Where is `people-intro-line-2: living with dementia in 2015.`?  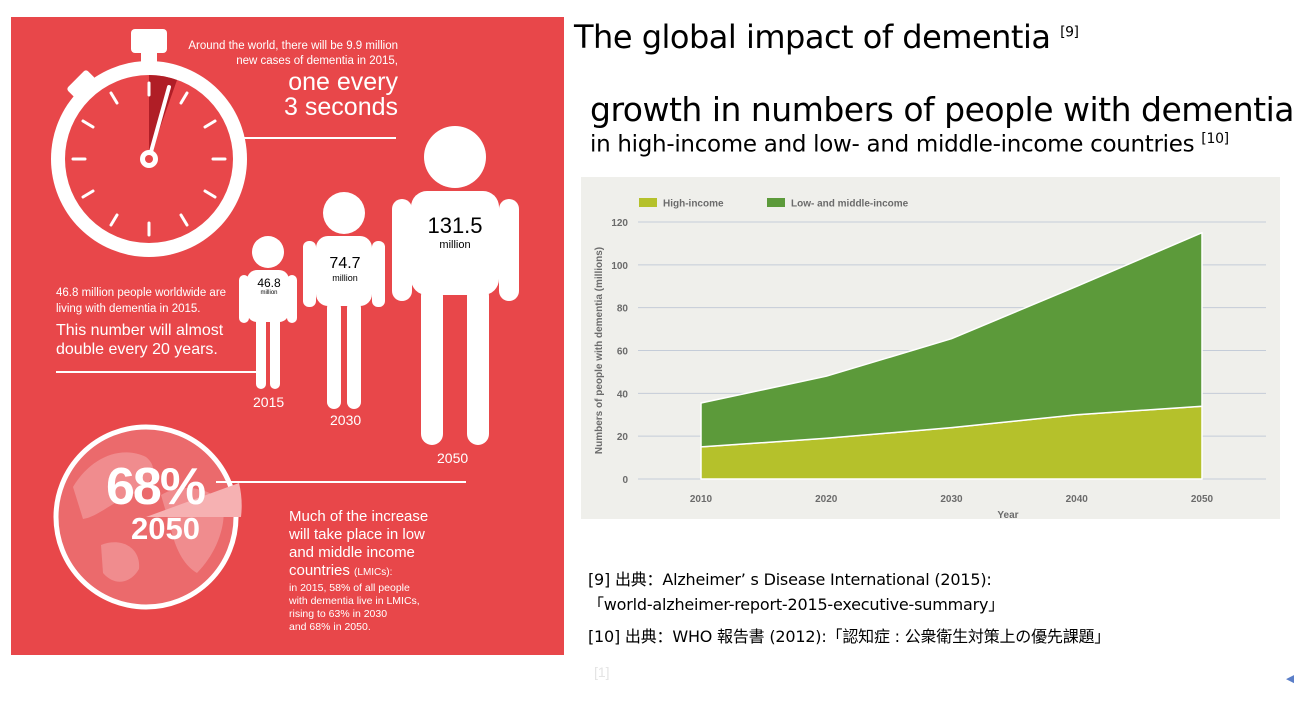
people-intro-line-2: living with dementia in 2015. is located at coordinates (128, 309).